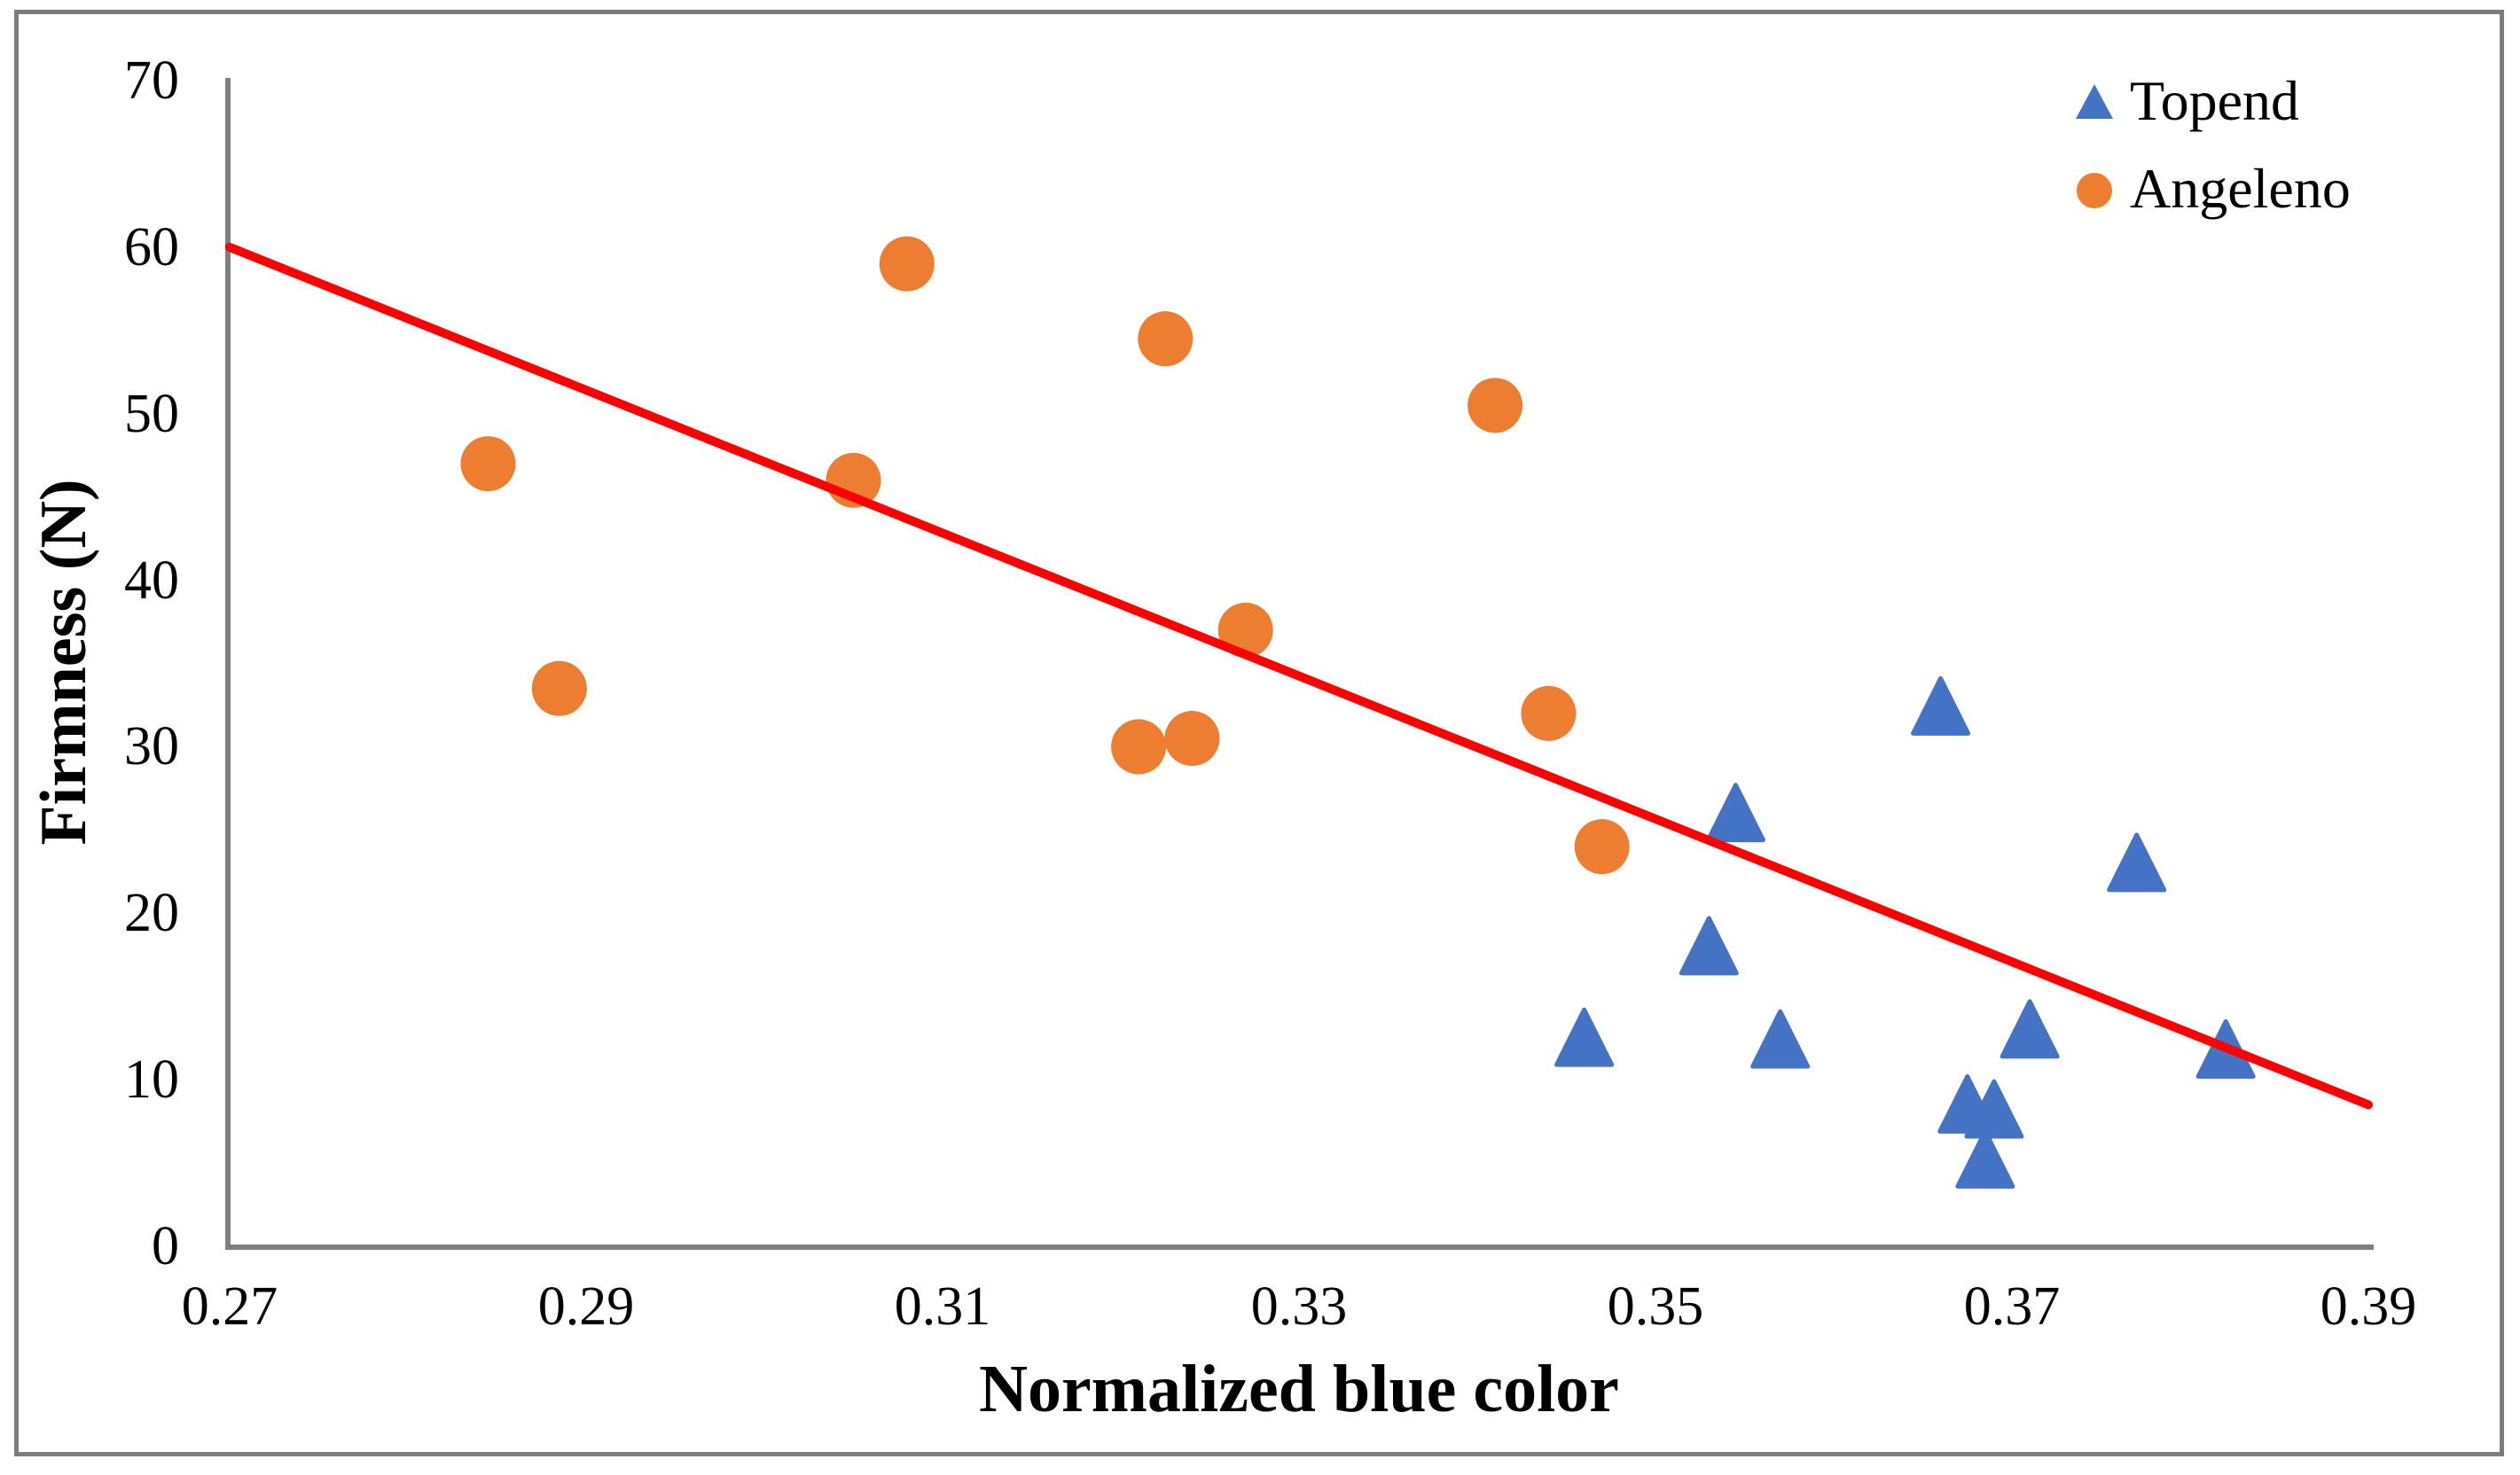  I want to click on x-tick-label: 0.31, so click(943, 1306).